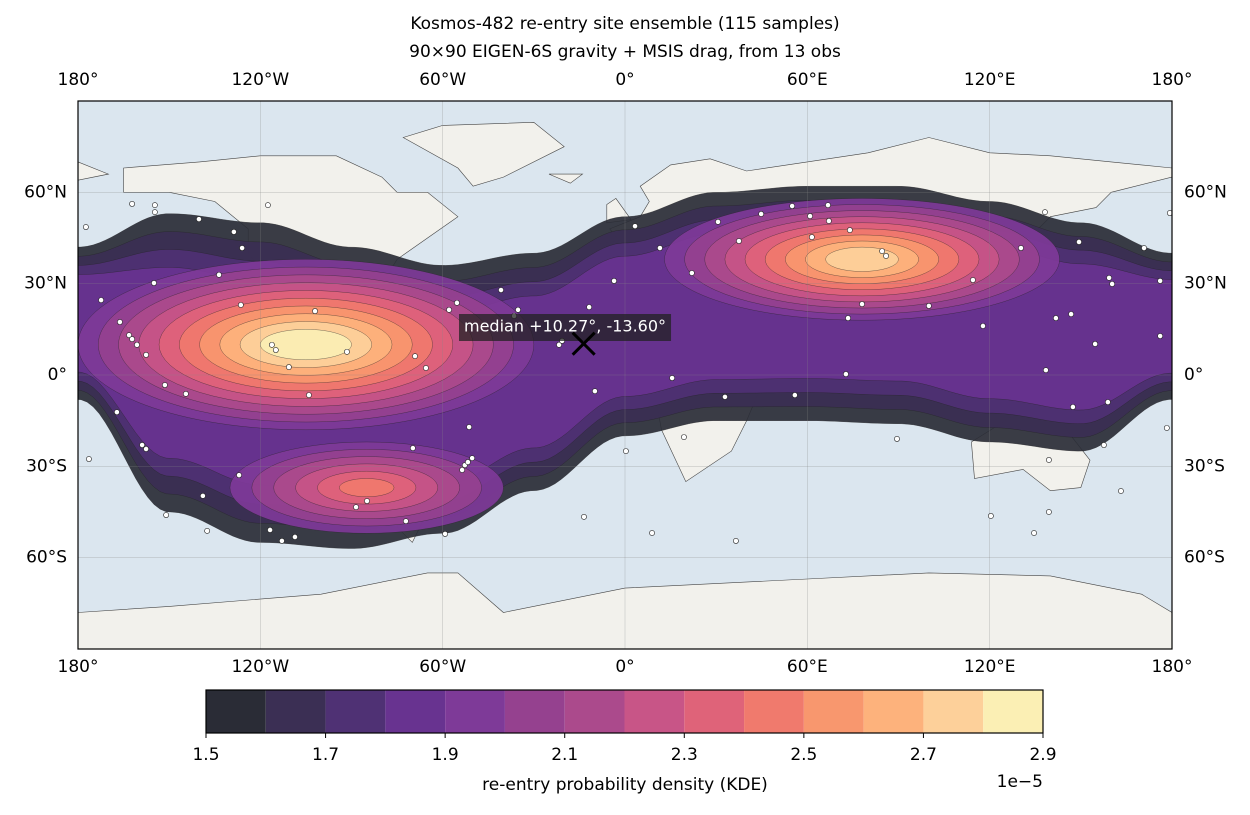  What do you see at coordinates (205, 755) in the screenshot?
I see `colorbar-tick-label: 1.5` at bounding box center [205, 755].